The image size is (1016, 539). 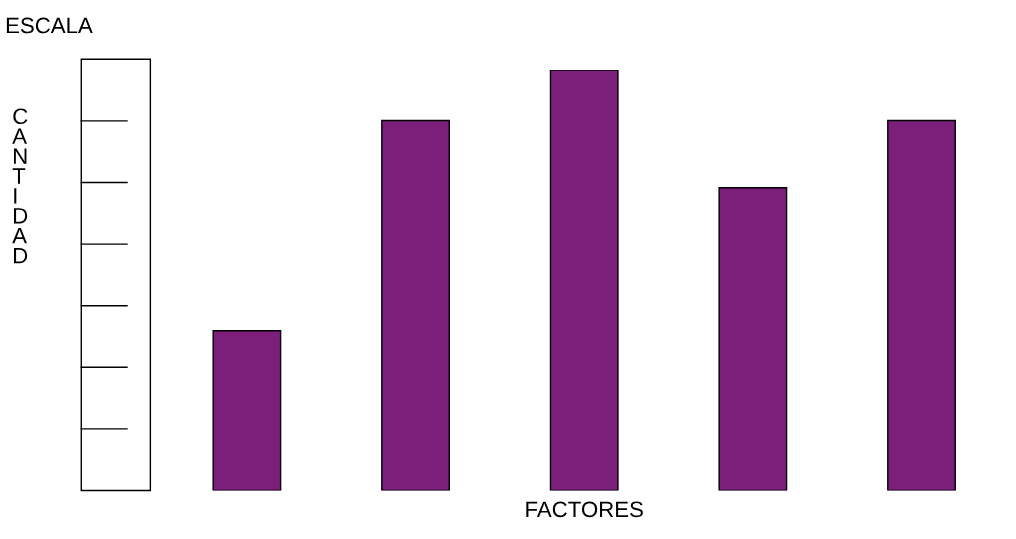 I want to click on x-axis-title: FACTORES, so click(x=584, y=509).